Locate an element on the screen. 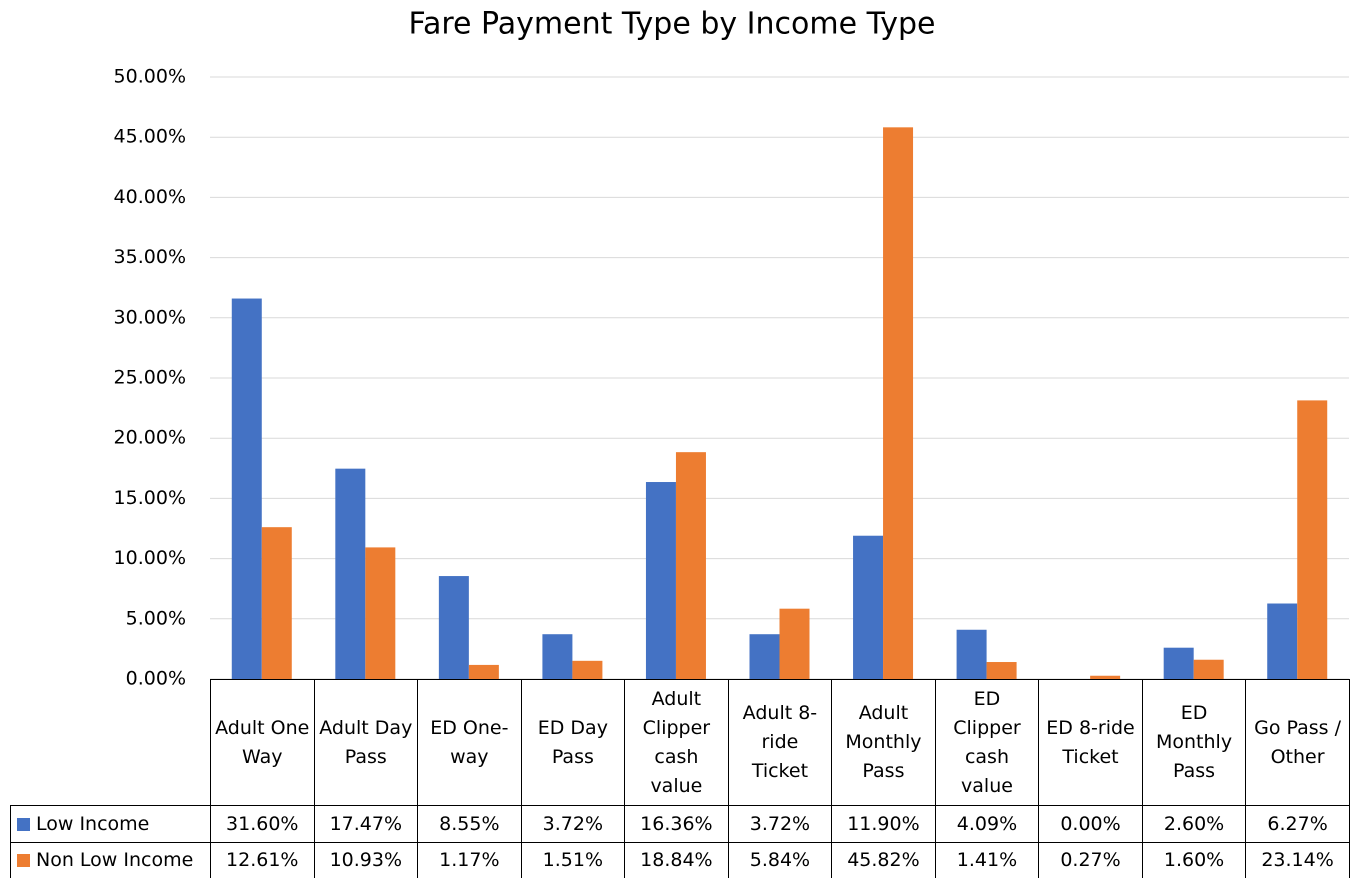 Image resolution: width=1359 pixels, height=878 pixels. data-label: 11.90% is located at coordinates (883, 824).